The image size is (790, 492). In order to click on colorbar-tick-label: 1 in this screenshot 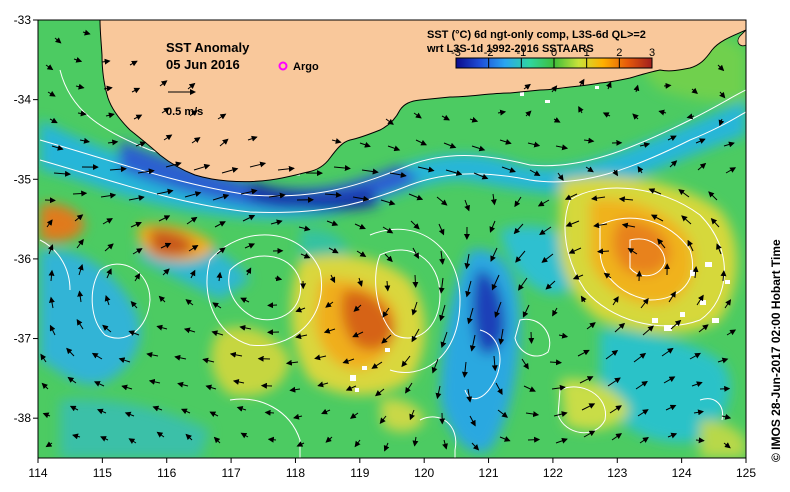, I will do `click(587, 53)`.